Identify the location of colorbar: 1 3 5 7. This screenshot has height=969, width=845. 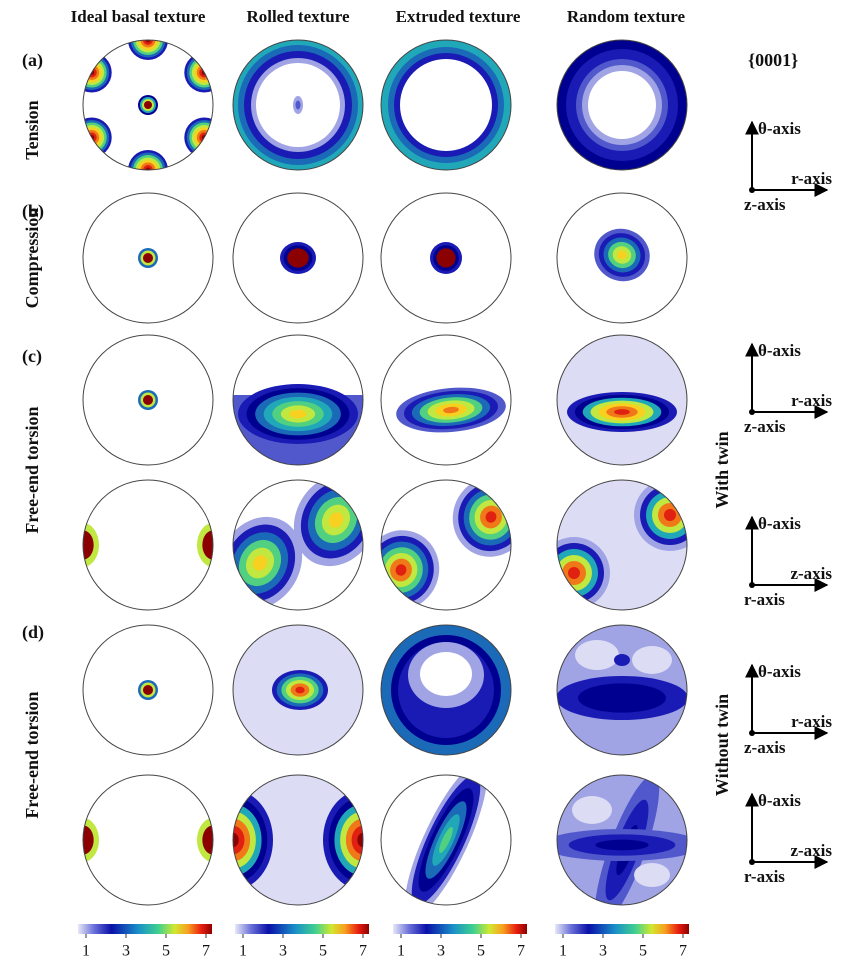
(302, 942).